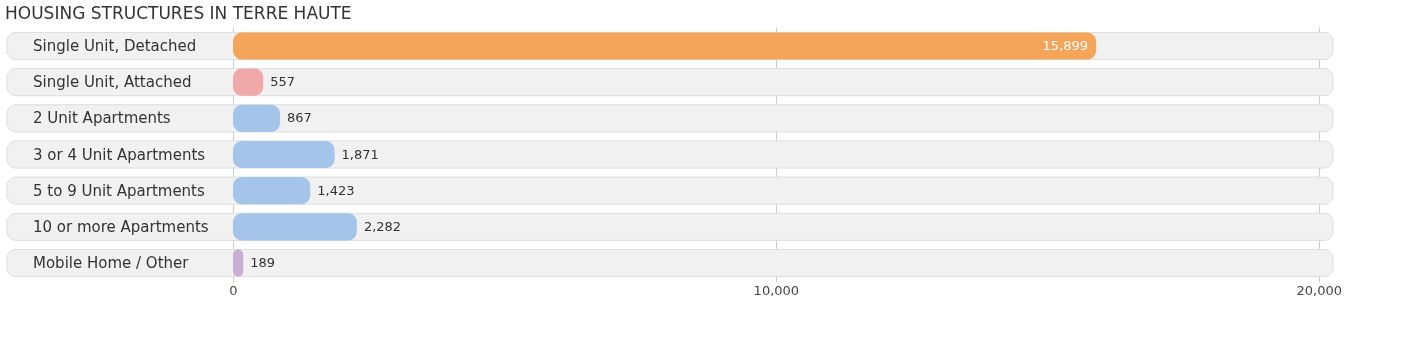 Image resolution: width=1406 pixels, height=341 pixels. Describe the element at coordinates (233, 290) in the screenshot. I see `x-tick-label: 0` at that location.